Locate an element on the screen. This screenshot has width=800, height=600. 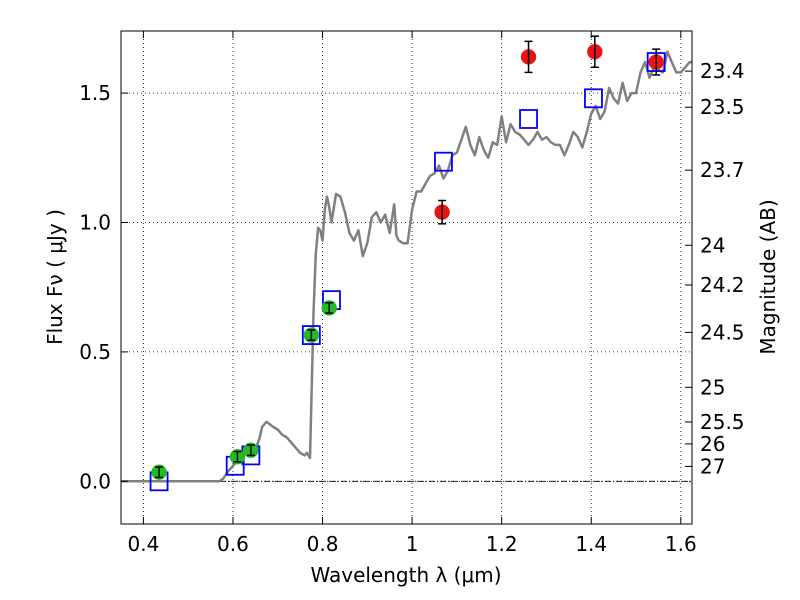
mag-tick-label: 24 is located at coordinates (712, 245).